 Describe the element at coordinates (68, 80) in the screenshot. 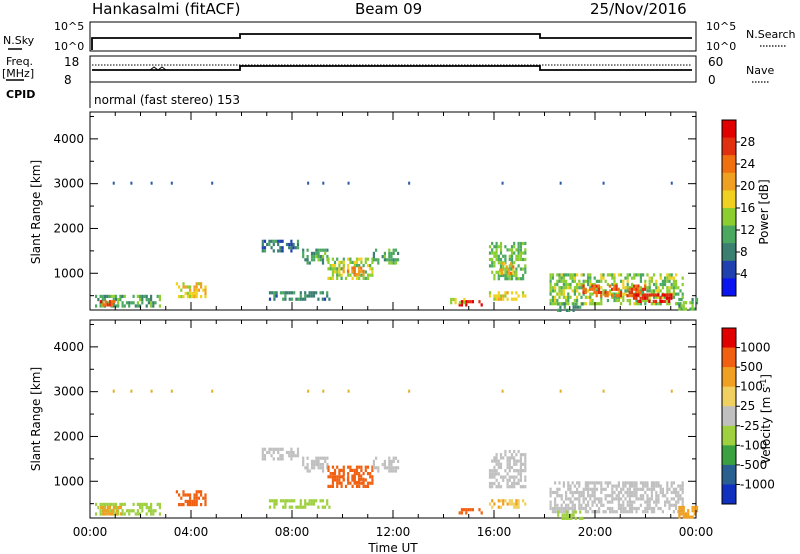

I see `freq-tick-bottom: 8` at that location.